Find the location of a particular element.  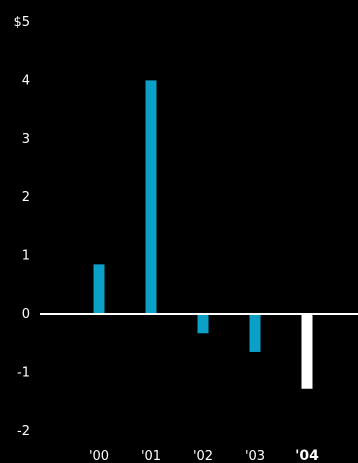

y-tick-label: 0 is located at coordinates (26, 314).